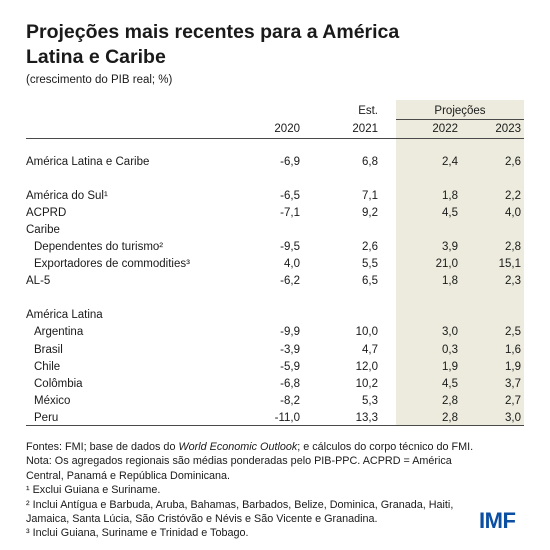 The width and height of the screenshot is (550, 550). I want to click on year-2020: 2020, so click(287, 129).